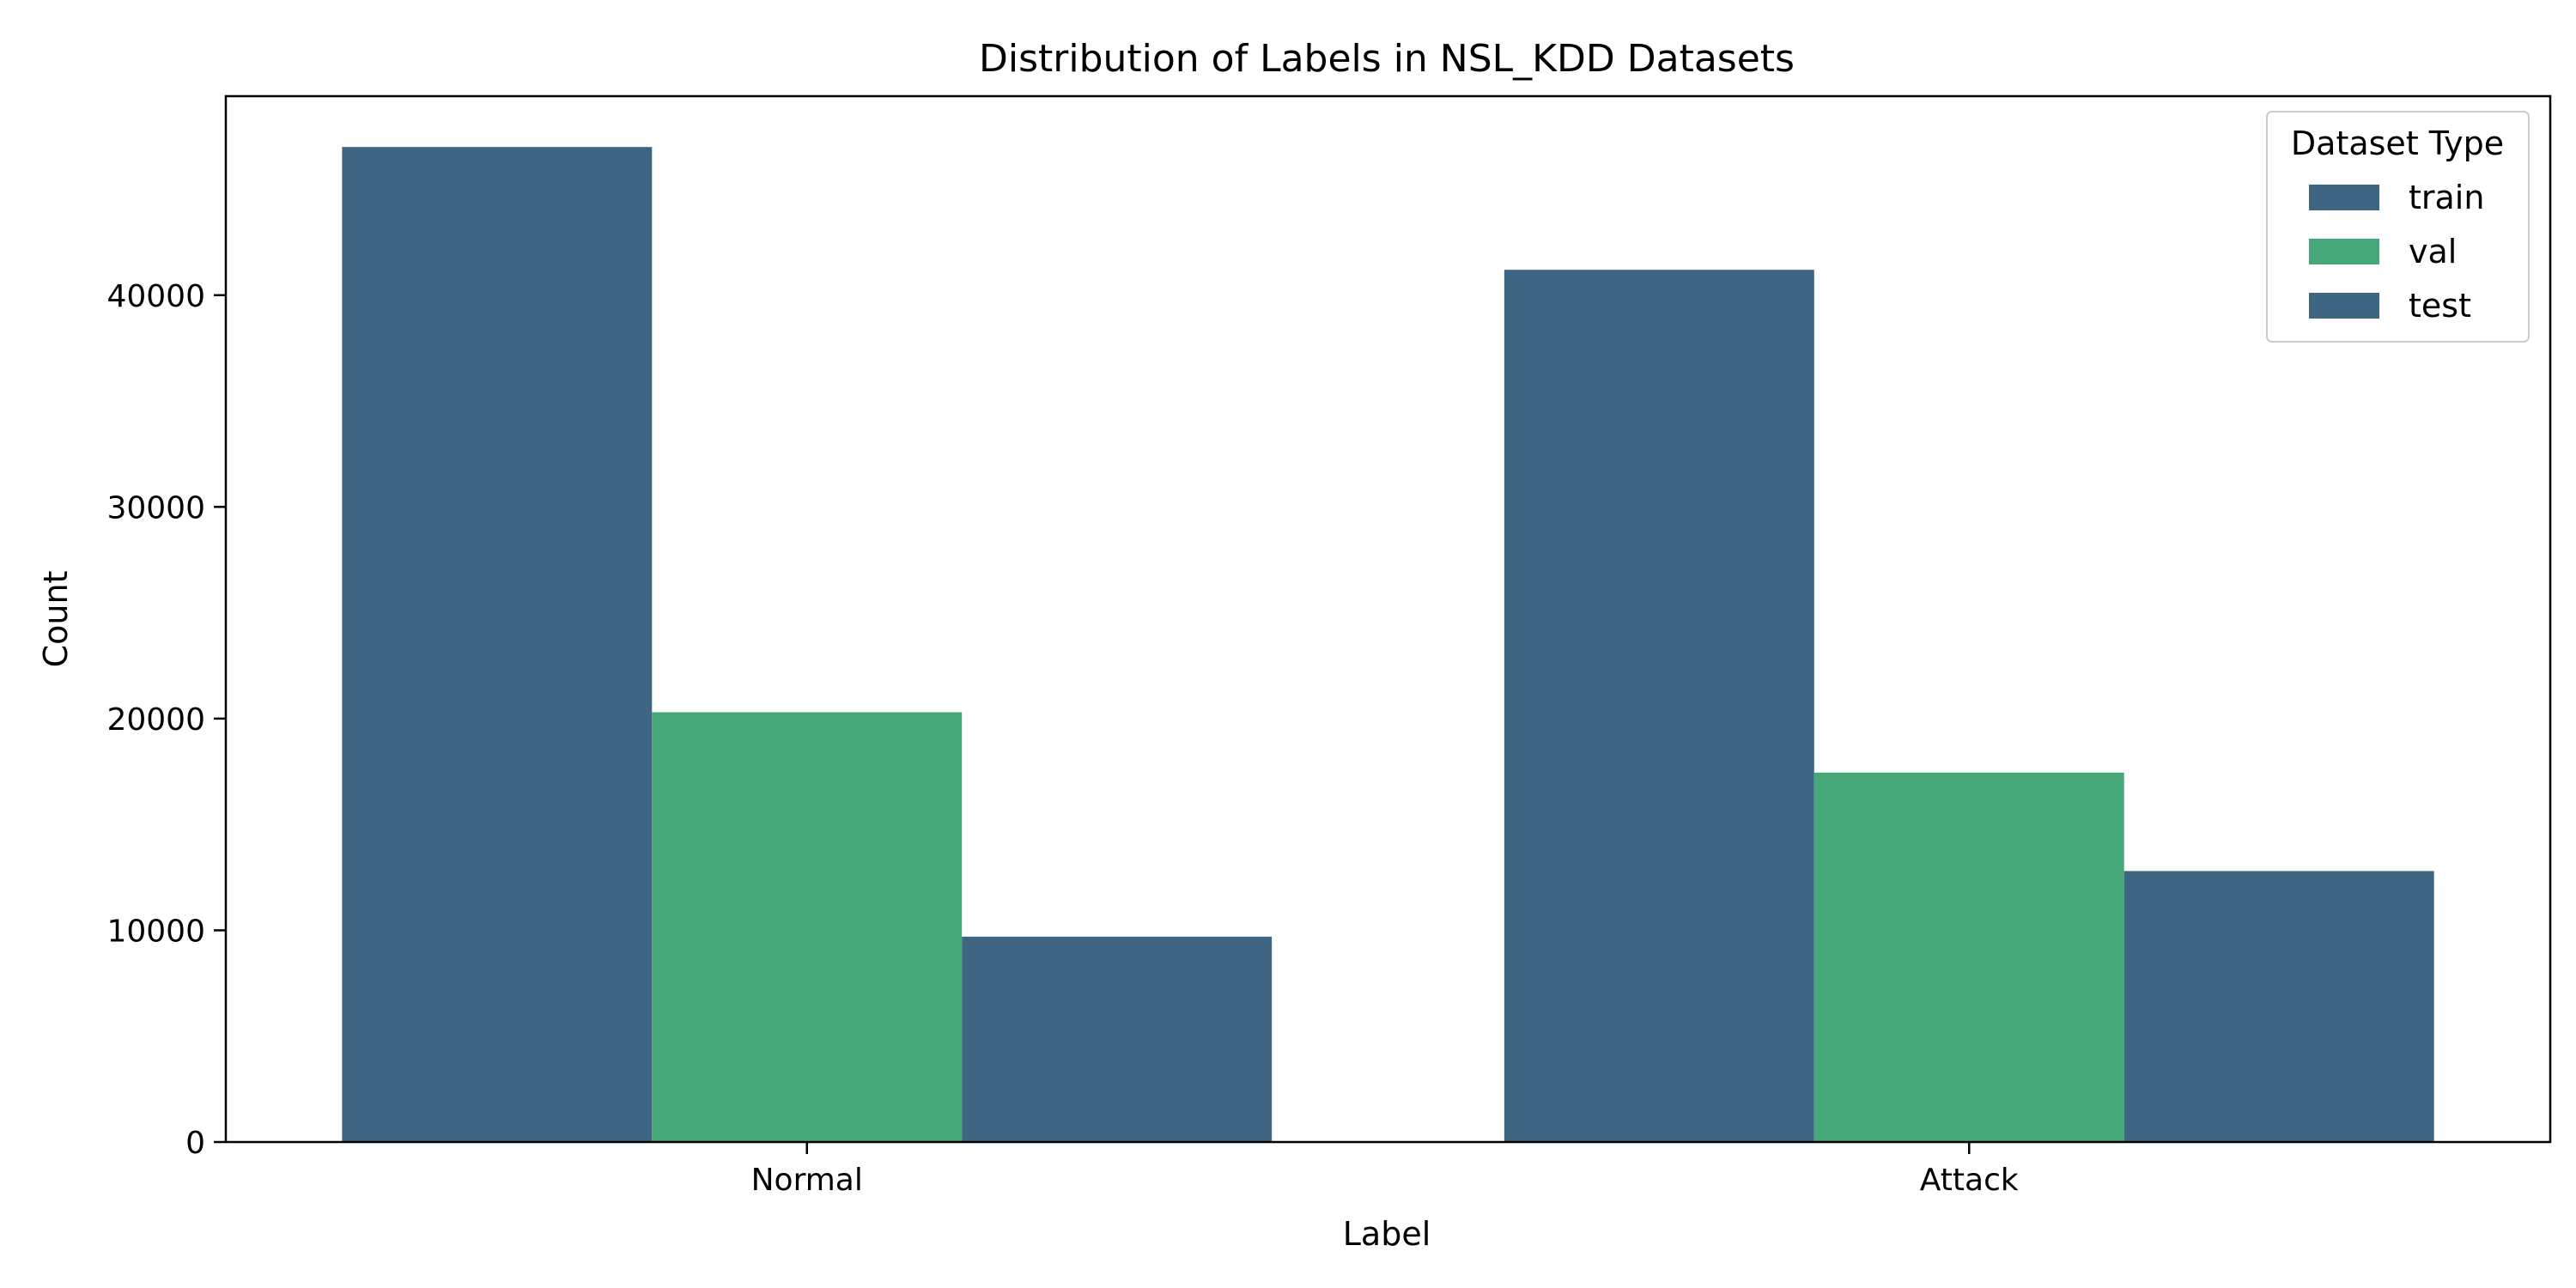 Image resolution: width=2576 pixels, height=1288 pixels. I want to click on y-axis-label: Count, so click(56, 619).